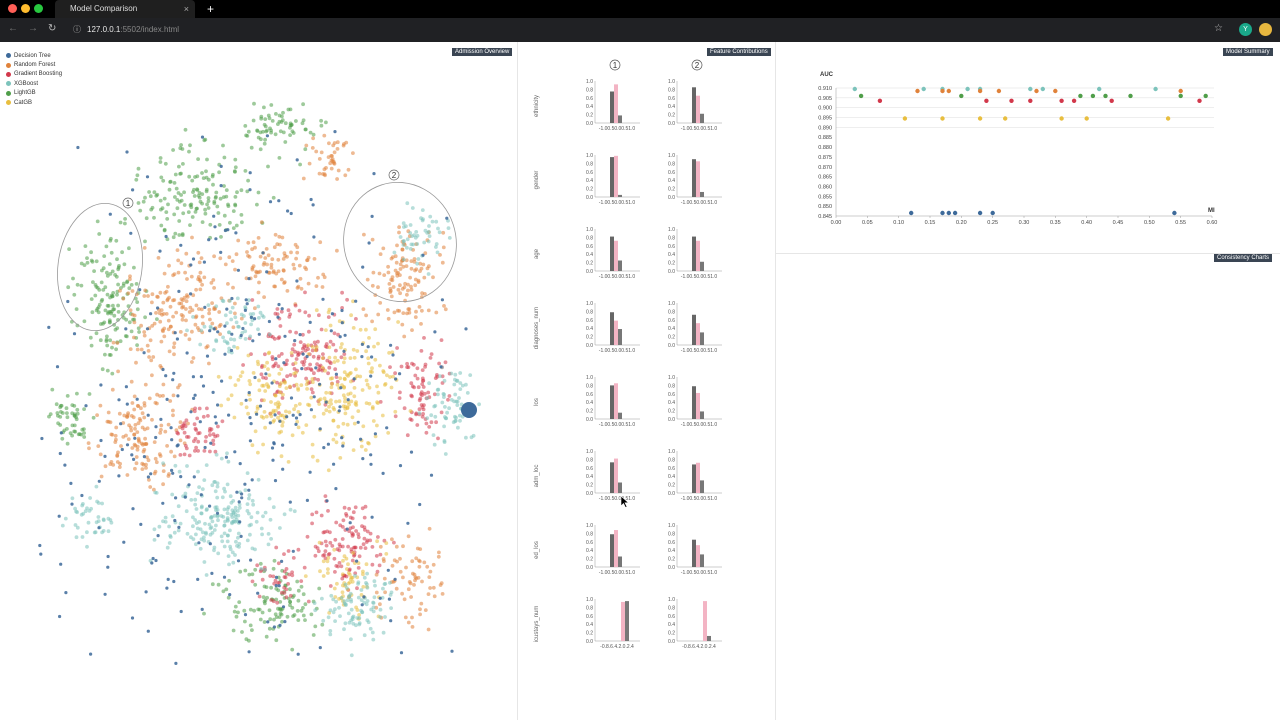  Describe the element at coordinates (34, 64) in the screenshot. I see `legend-item: Random Forest` at that location.